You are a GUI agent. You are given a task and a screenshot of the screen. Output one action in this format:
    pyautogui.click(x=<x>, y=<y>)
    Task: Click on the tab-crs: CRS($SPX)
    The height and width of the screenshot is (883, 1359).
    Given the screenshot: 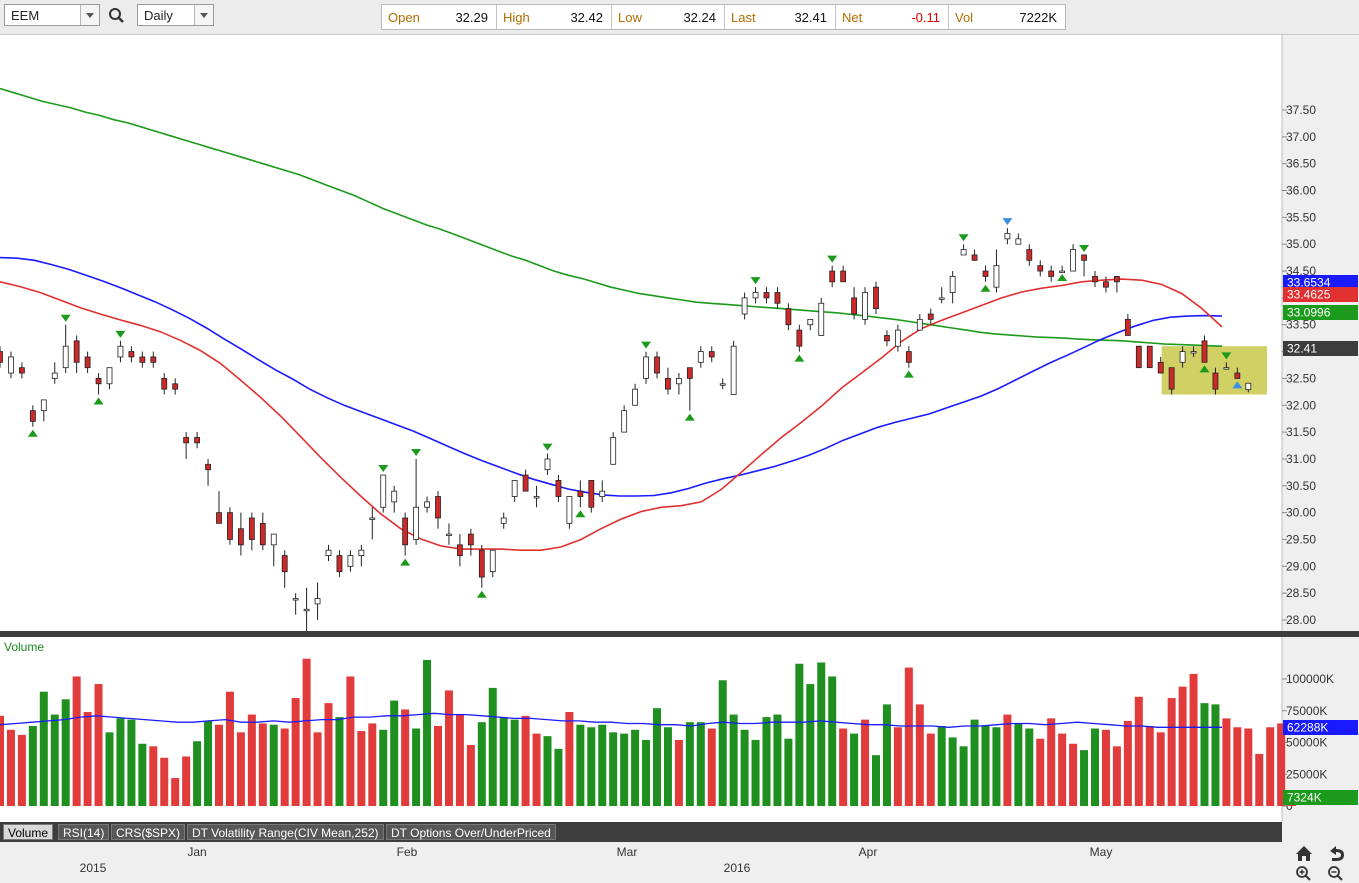 What is the action you would take?
    pyautogui.click(x=148, y=832)
    